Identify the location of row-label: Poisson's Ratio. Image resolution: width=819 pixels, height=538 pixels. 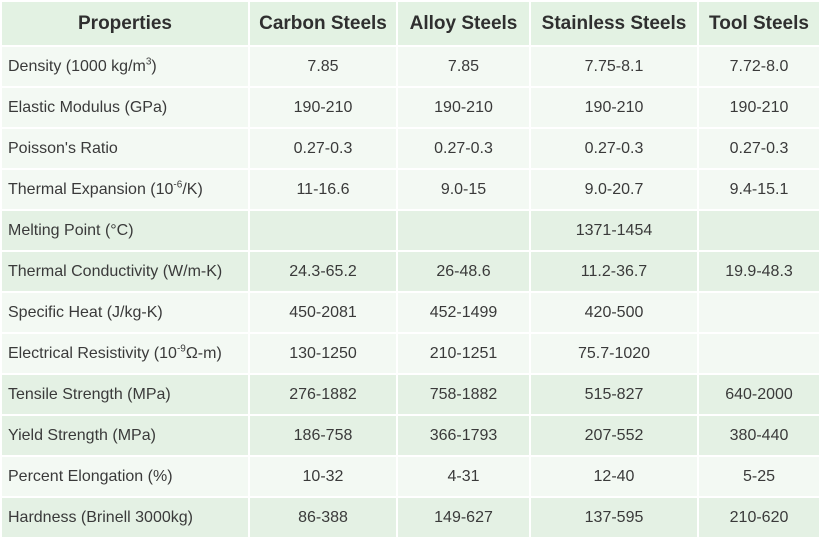
(125, 148).